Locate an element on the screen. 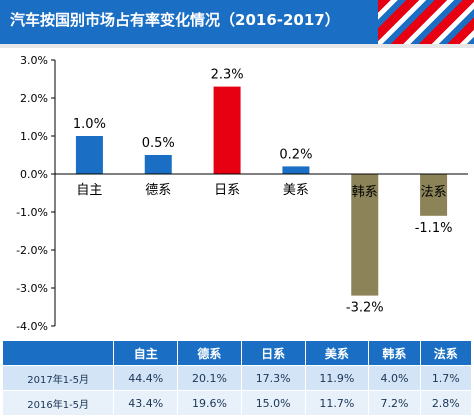  table-header-cell: 美系 is located at coordinates (337, 353).